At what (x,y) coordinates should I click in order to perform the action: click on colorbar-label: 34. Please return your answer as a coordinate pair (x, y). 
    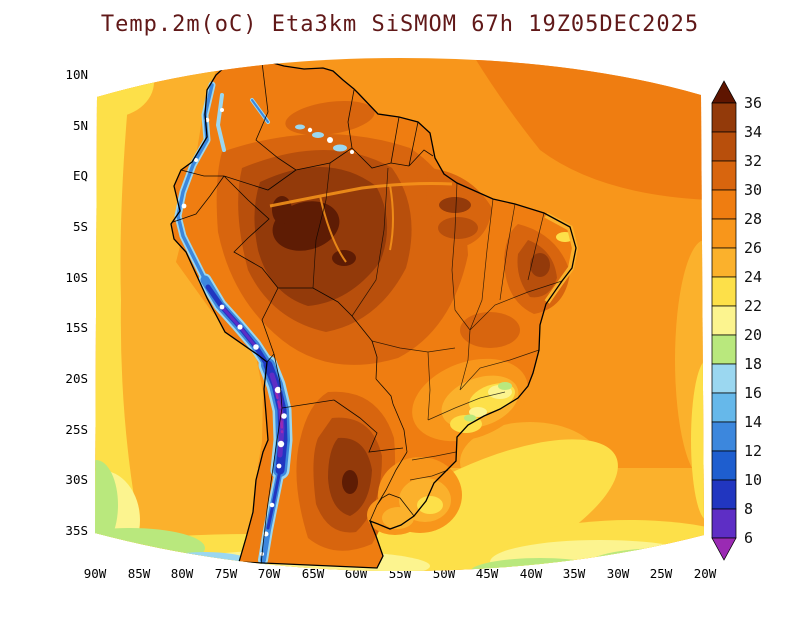
    Looking at the image, I should click on (753, 132).